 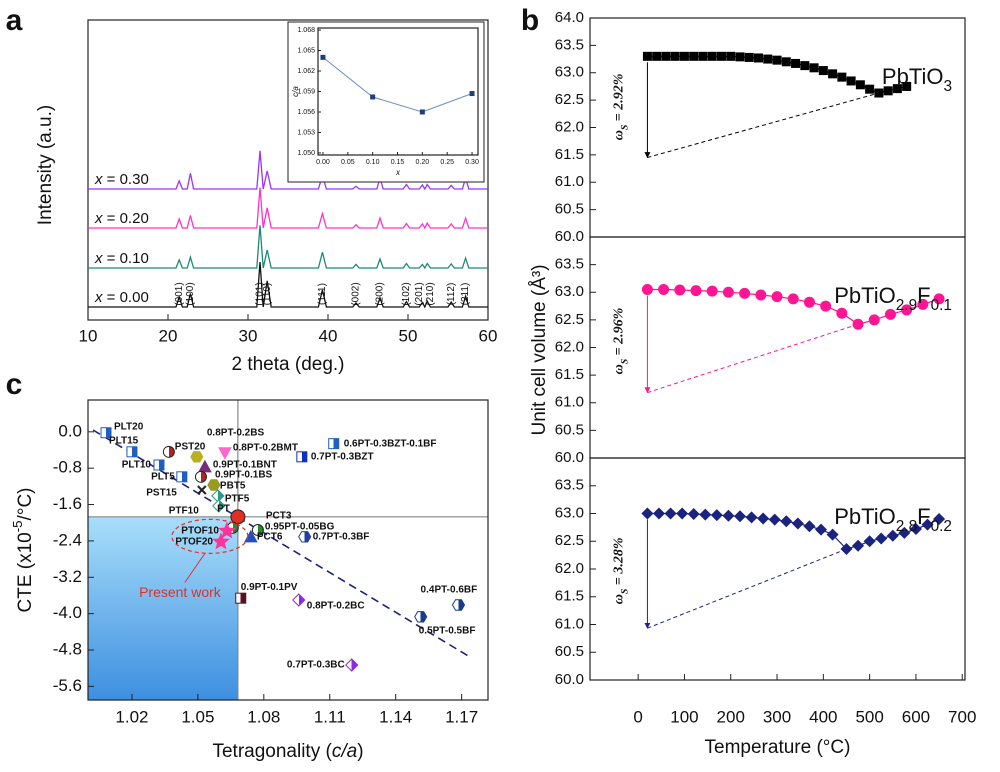 What do you see at coordinates (70, 430) in the screenshot?
I see `y-tick-label: 0.0` at bounding box center [70, 430].